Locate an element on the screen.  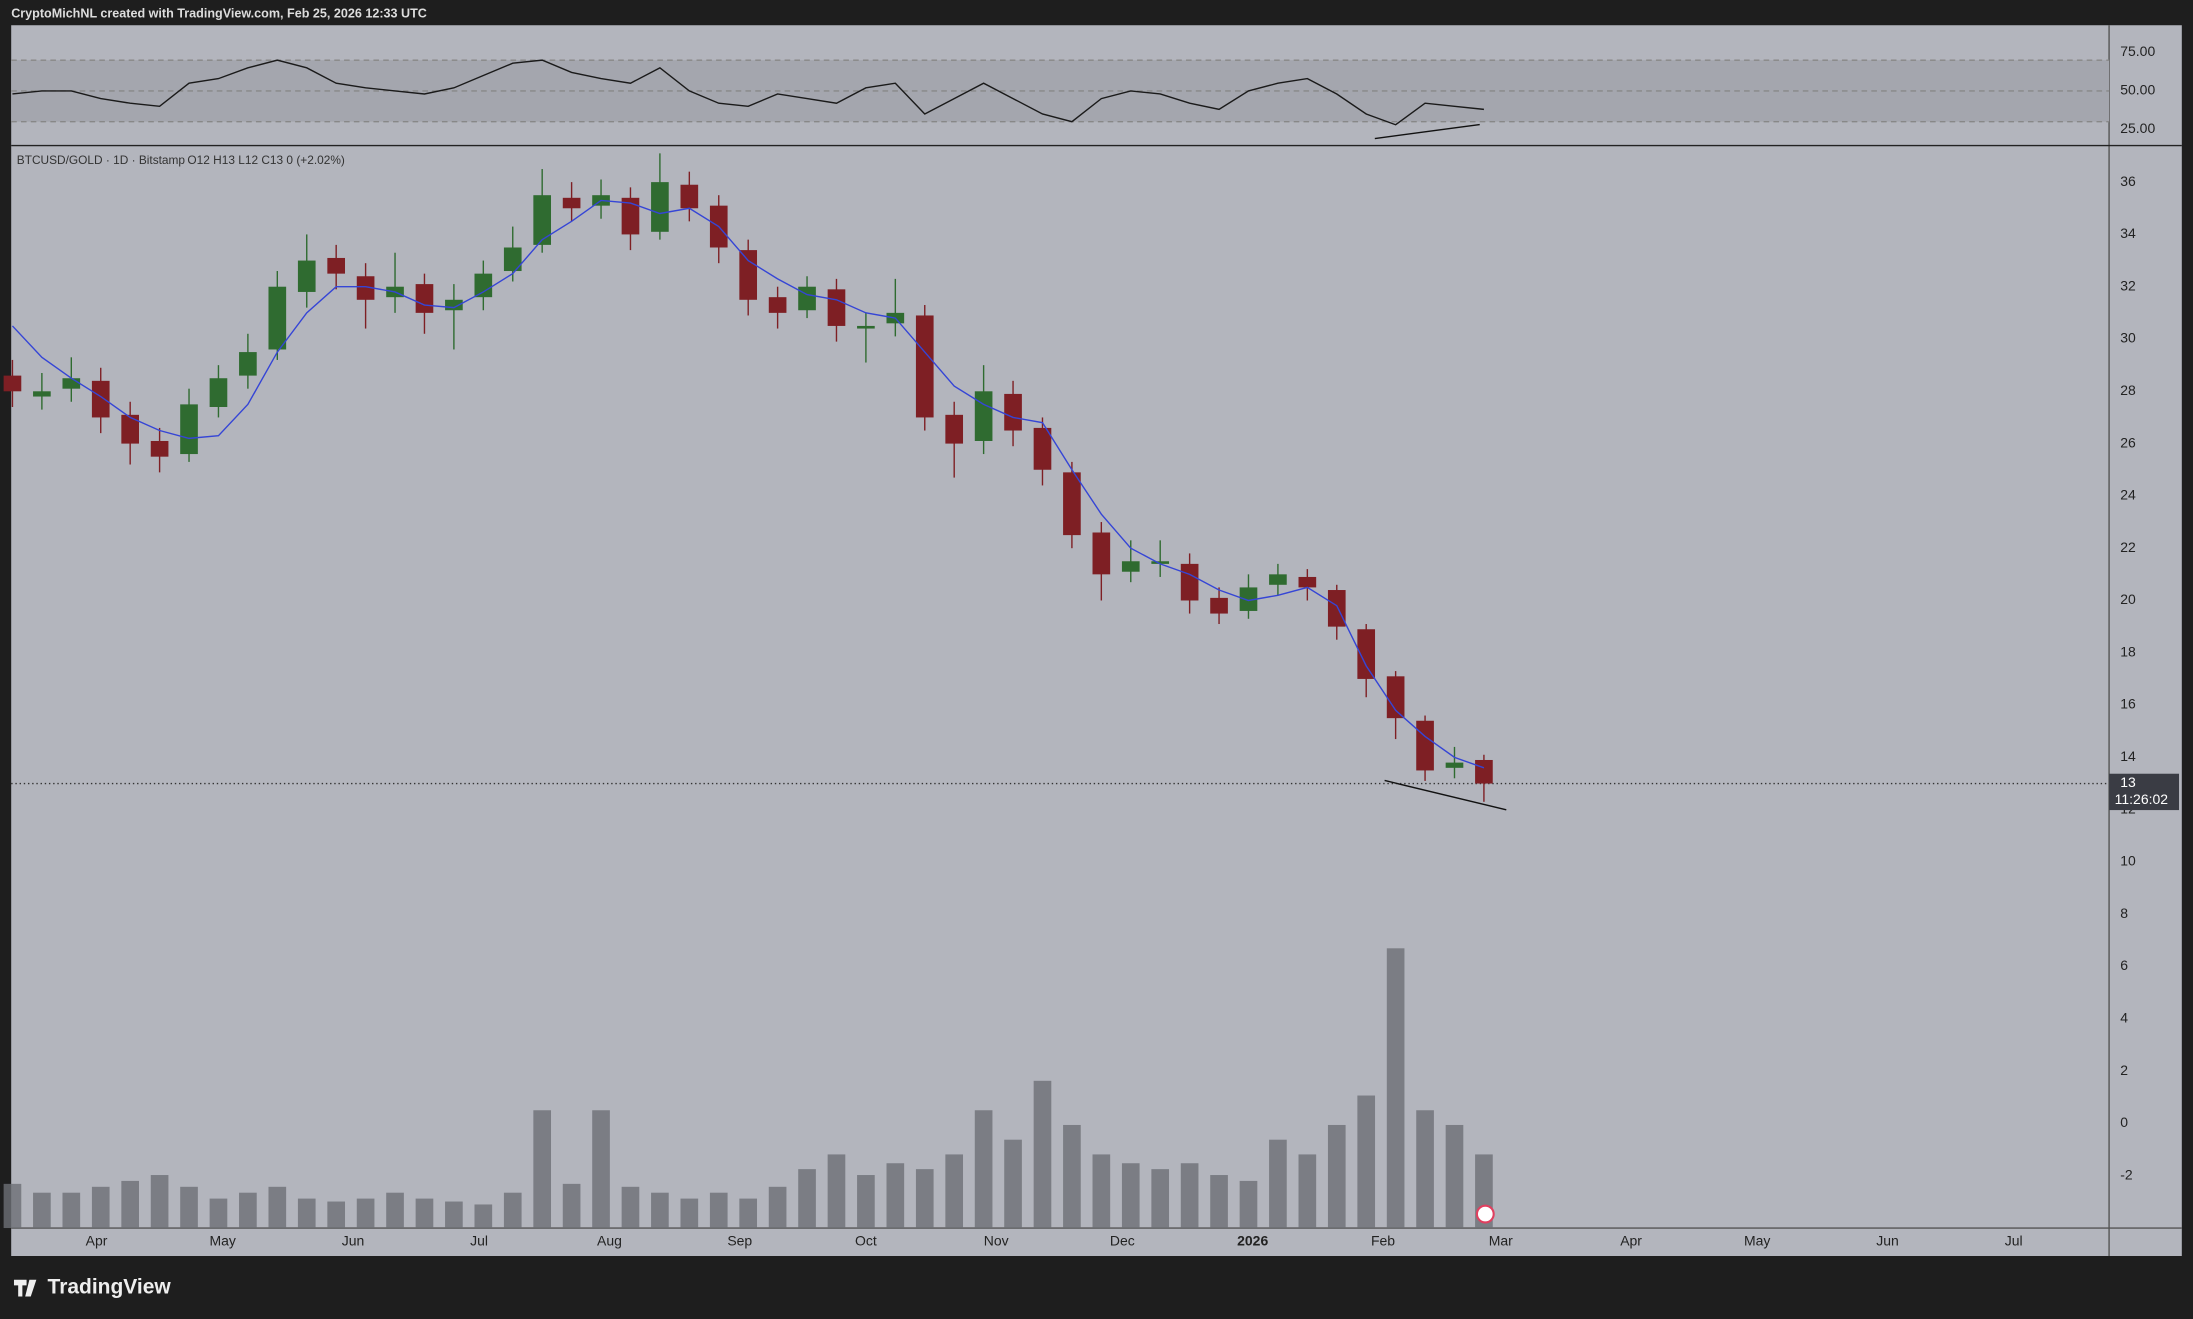
y-tick-label: 22 is located at coordinates (2128, 547).